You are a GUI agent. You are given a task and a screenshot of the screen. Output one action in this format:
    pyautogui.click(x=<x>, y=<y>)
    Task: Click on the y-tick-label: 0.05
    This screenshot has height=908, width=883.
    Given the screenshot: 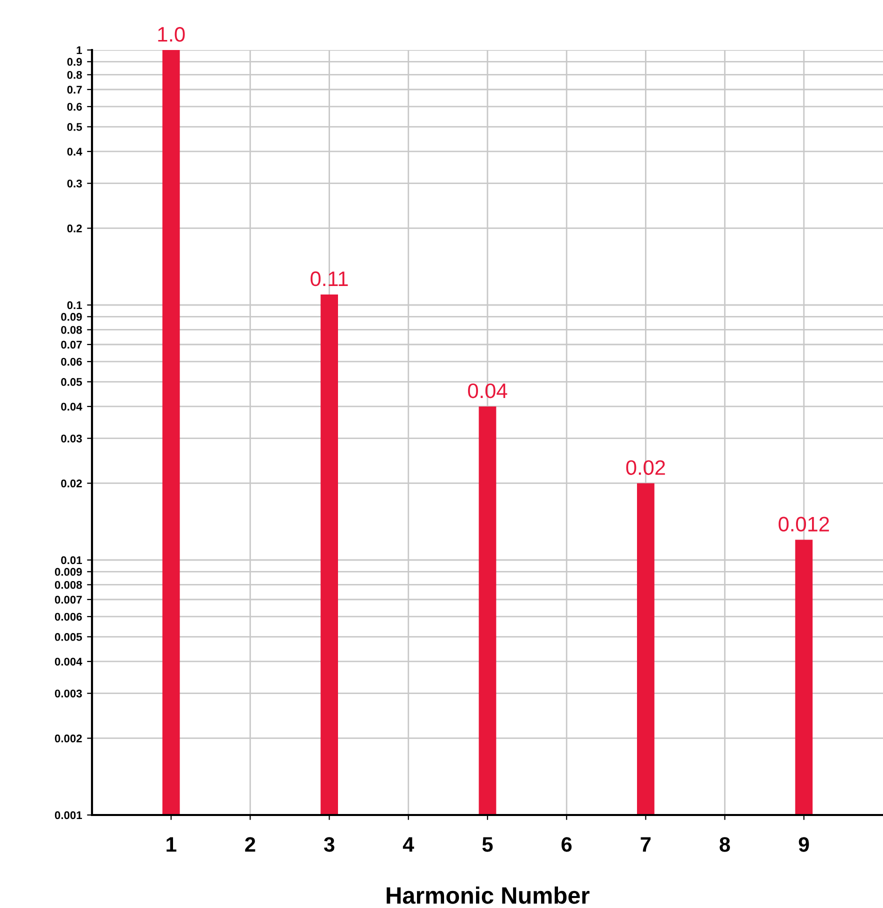 What is the action you would take?
    pyautogui.click(x=71, y=382)
    